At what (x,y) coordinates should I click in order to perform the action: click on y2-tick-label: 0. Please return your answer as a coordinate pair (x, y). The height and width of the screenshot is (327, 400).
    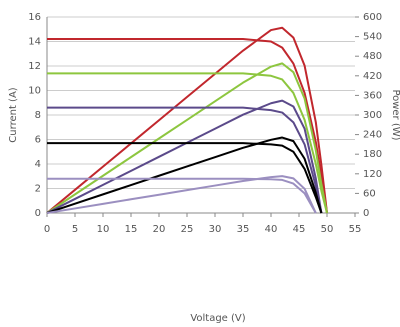
    Looking at the image, I should click on (366, 213).